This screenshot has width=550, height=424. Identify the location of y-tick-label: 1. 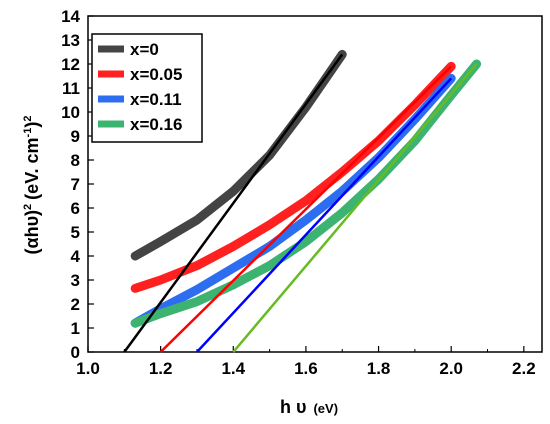
(75, 328).